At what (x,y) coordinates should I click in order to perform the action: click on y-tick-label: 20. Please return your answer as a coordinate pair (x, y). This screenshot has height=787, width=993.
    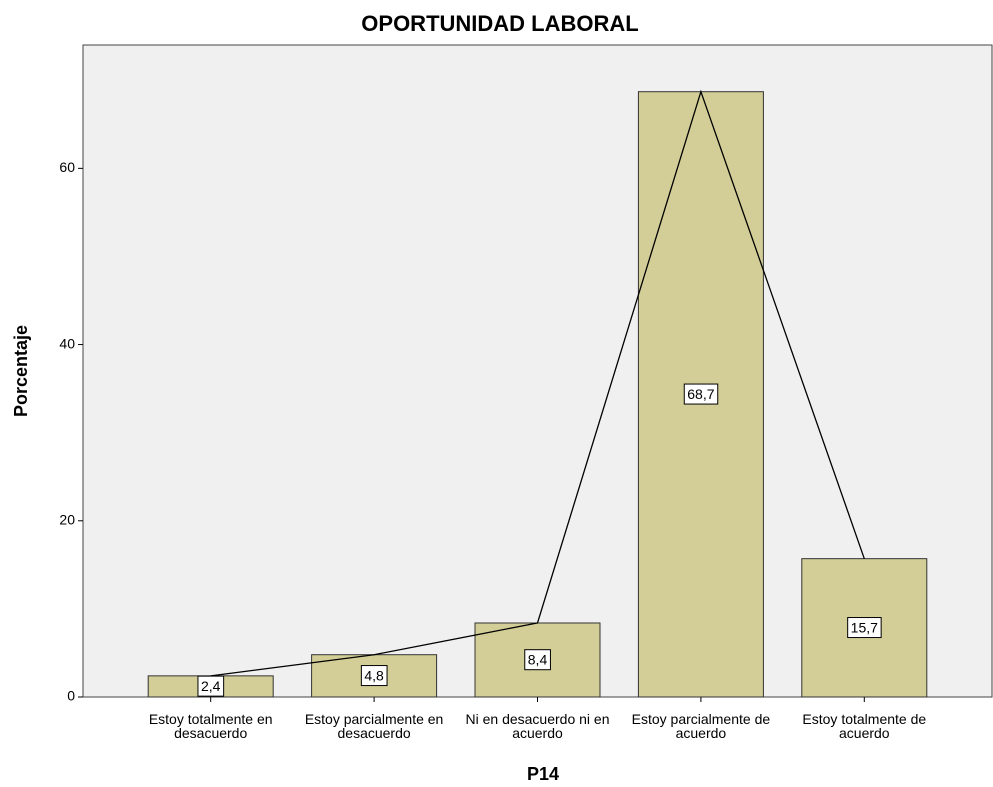
    Looking at the image, I should click on (67, 519).